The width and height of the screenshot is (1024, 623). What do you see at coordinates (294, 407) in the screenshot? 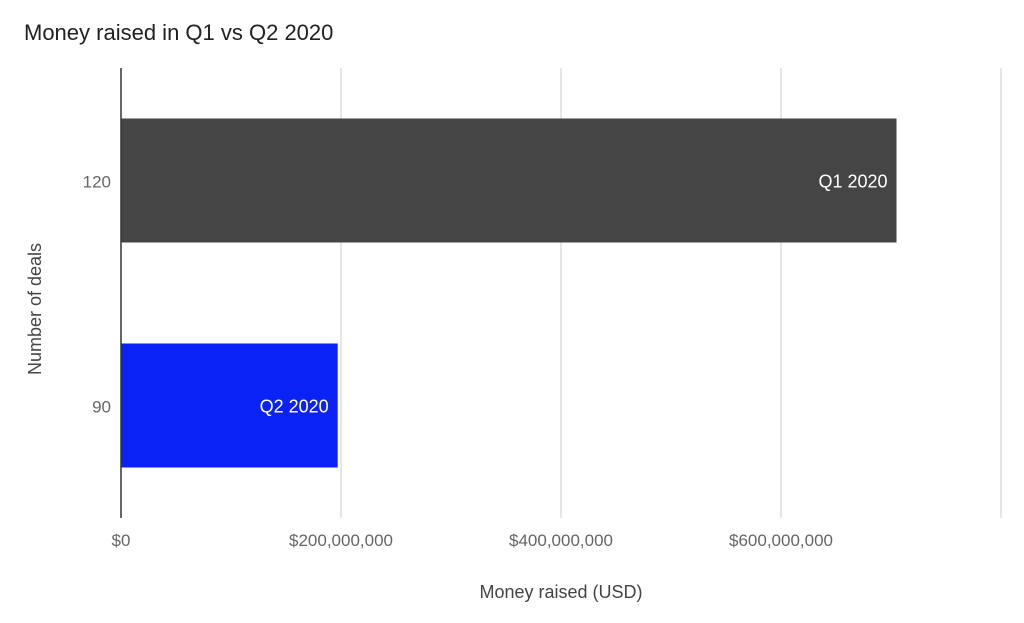
I see `bar-data-label: Q2 2020` at bounding box center [294, 407].